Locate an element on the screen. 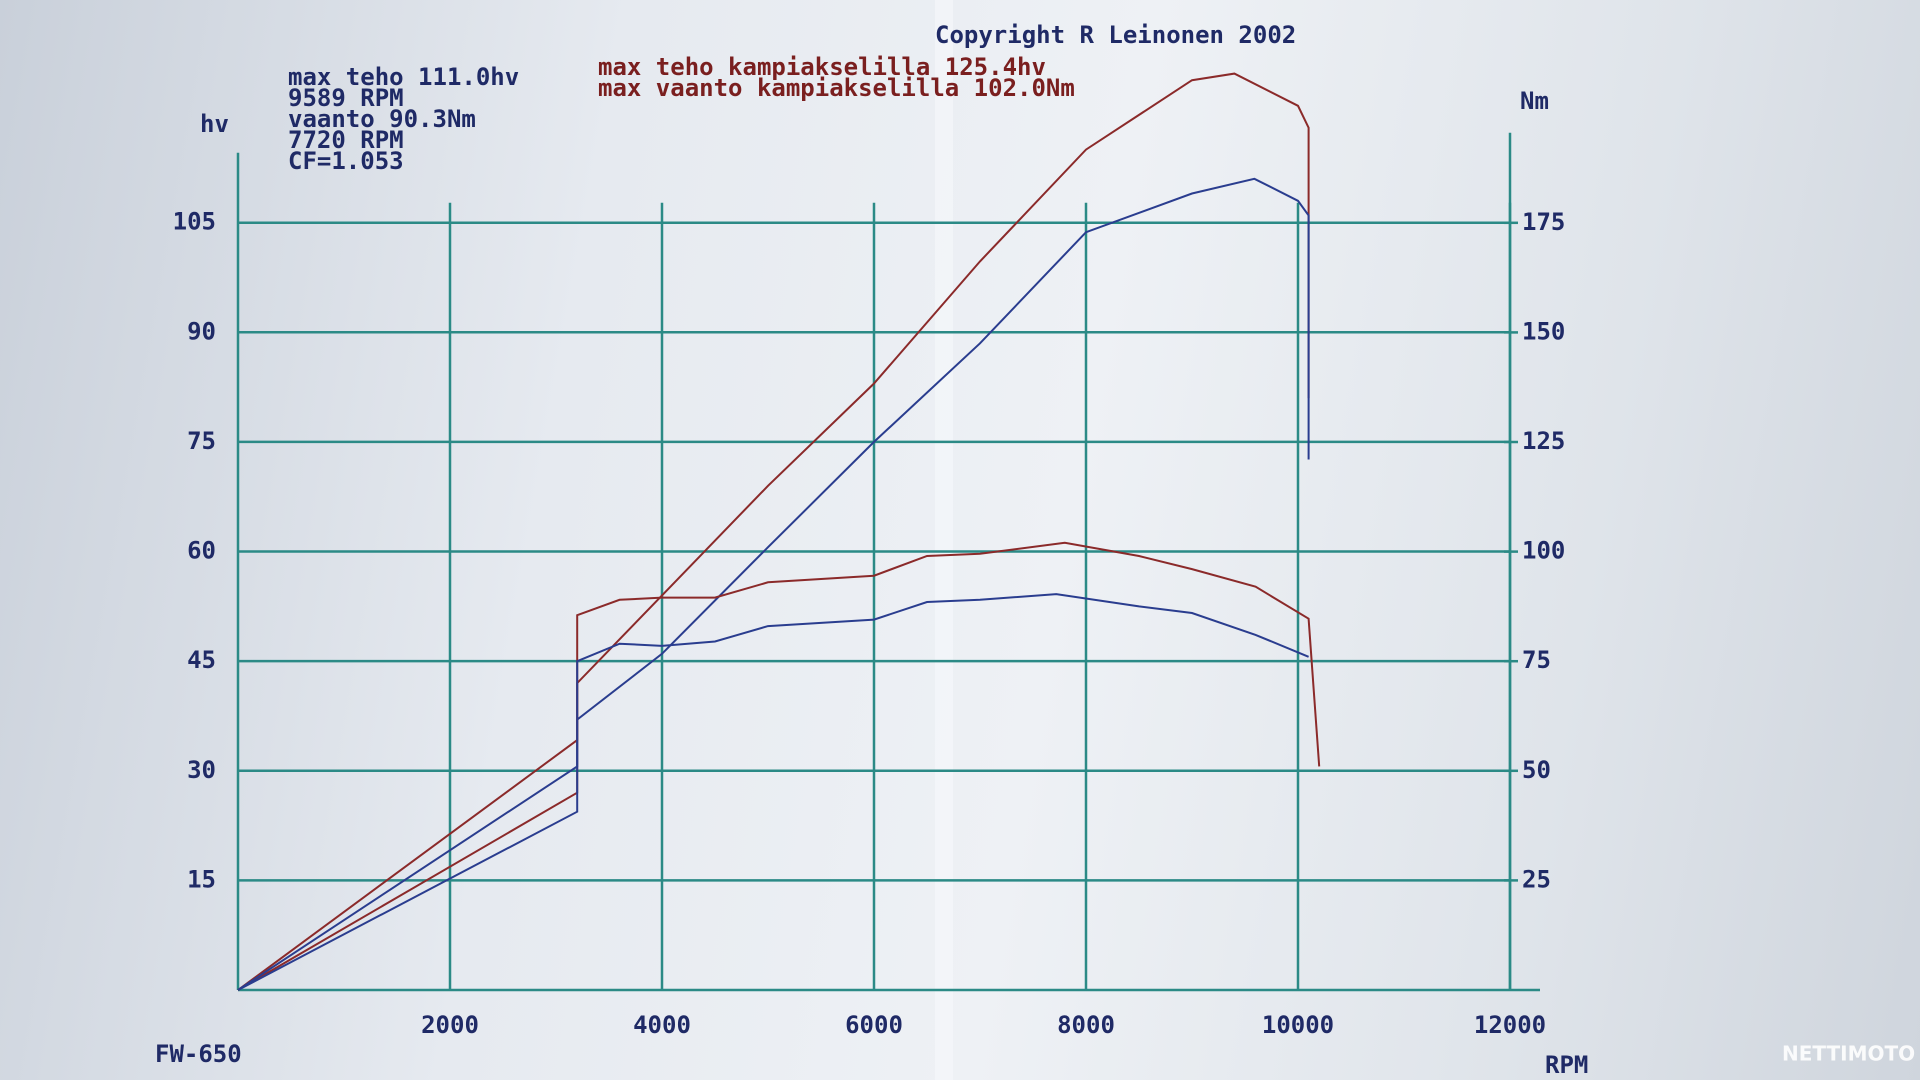  y-tick-label: 105 is located at coordinates (194, 222).